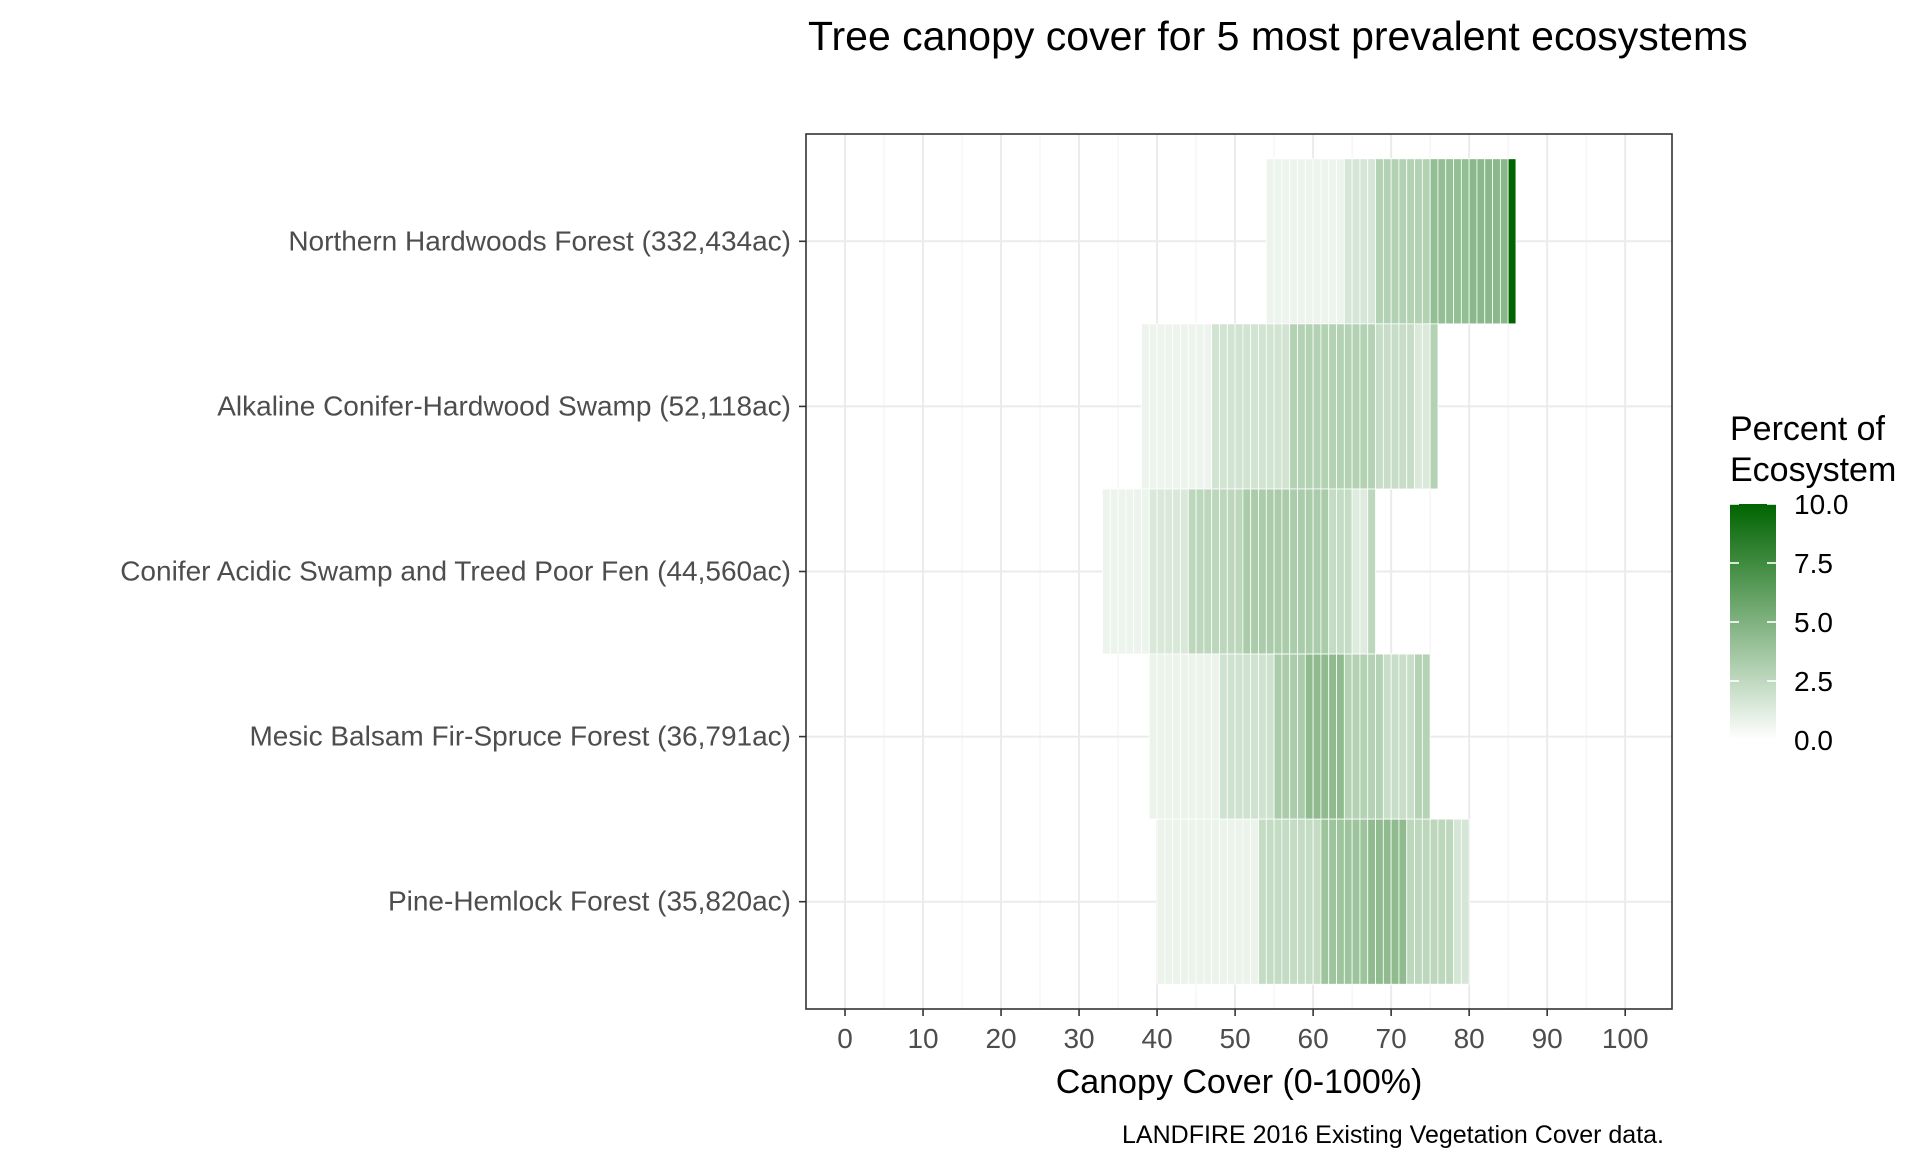 The width and height of the screenshot is (1920, 1157). Describe the element at coordinates (1813, 622) in the screenshot. I see `legend-tick-label: 5.0` at that location.